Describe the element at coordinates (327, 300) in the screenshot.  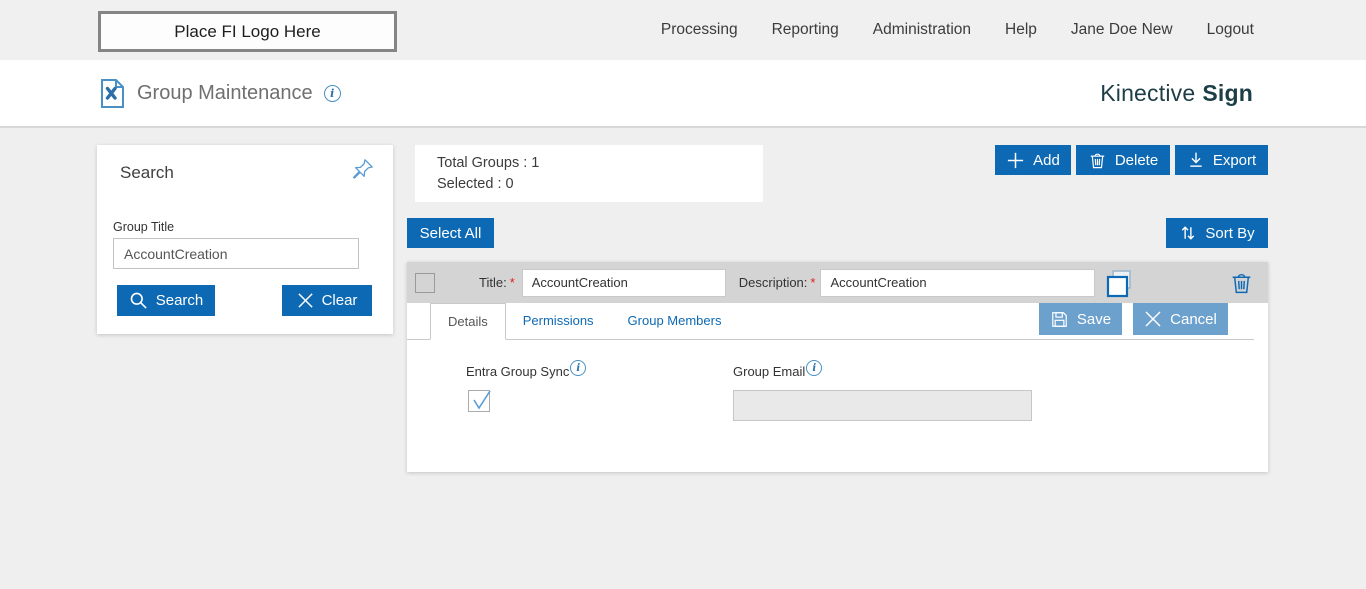
I see `clear-button: Clear` at that location.